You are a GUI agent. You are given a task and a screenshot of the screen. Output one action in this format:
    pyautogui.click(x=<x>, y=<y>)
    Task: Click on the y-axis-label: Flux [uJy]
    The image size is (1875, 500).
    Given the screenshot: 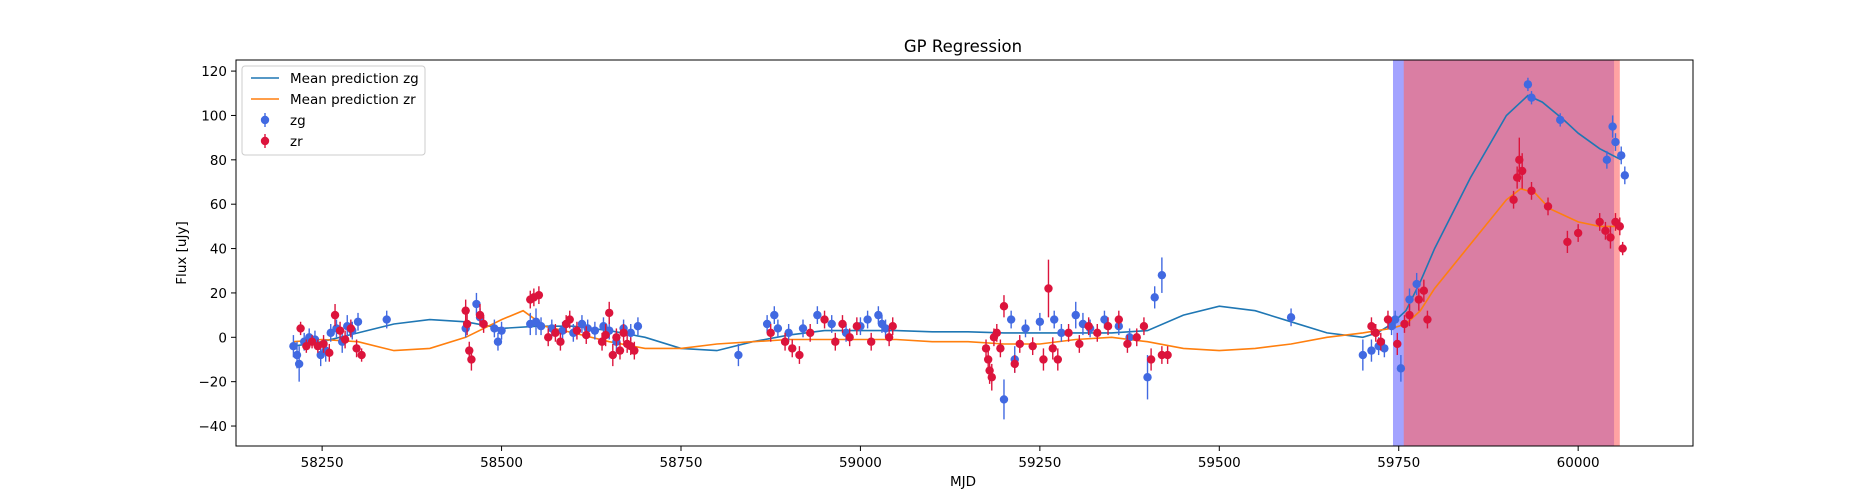 What is the action you would take?
    pyautogui.click(x=182, y=252)
    